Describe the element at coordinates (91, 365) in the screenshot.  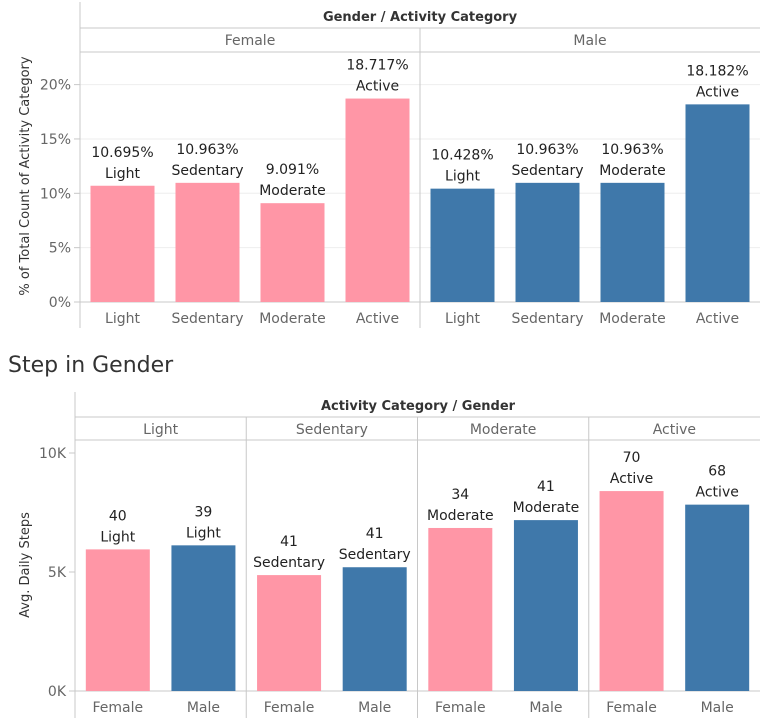
I see `chart2-section-title: Step in Gender` at that location.